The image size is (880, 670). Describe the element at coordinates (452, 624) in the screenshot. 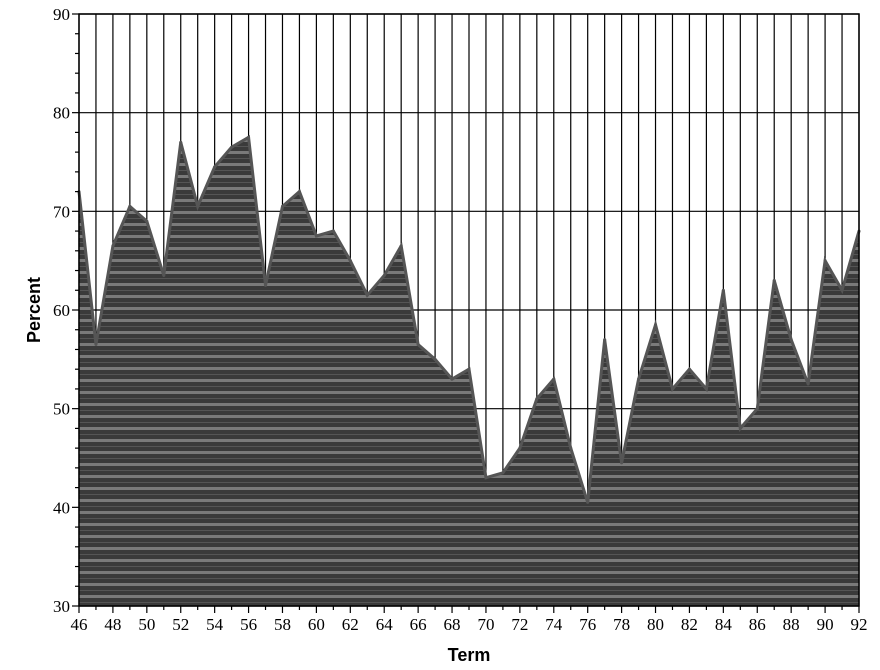

I see `x-tick-label: 68` at that location.